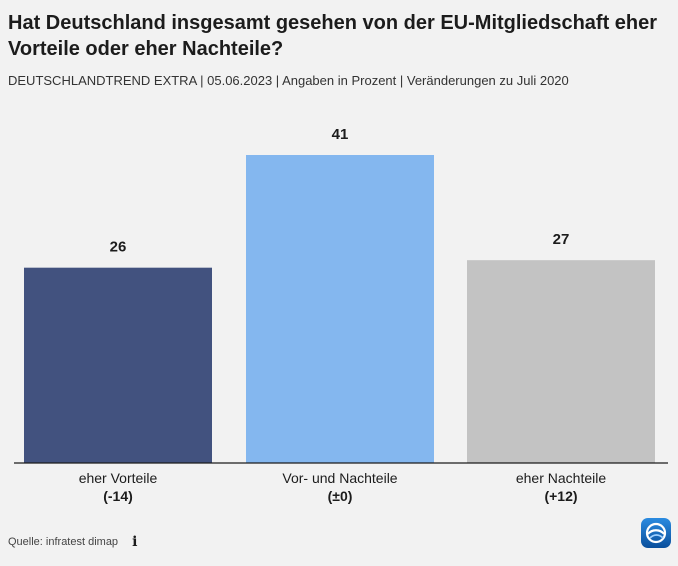 Image resolution: width=678 pixels, height=566 pixels. Describe the element at coordinates (561, 478) in the screenshot. I see `category-label-3: eher Nachteile` at that location.